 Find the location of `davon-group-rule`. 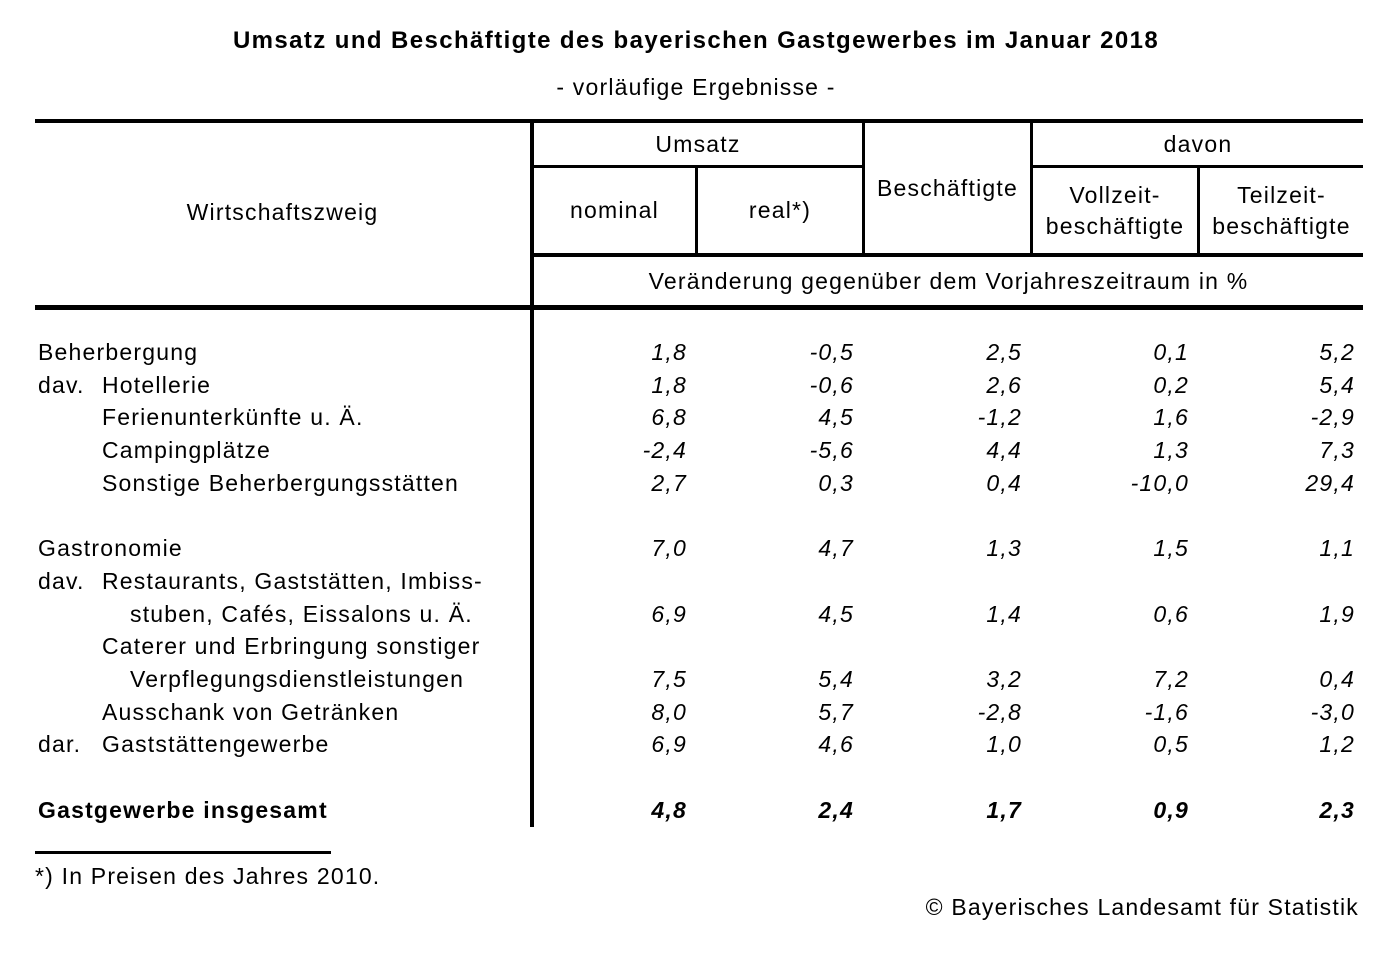

davon-group-rule is located at coordinates (1196, 166).